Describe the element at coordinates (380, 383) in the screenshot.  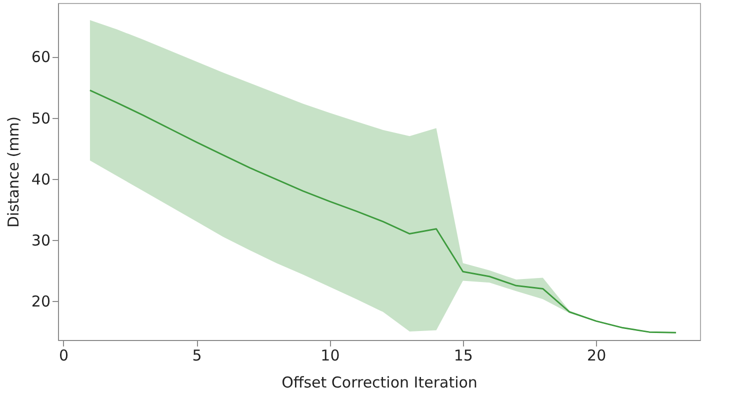
I see `x-axis-title: Offset Correction Iteration` at that location.